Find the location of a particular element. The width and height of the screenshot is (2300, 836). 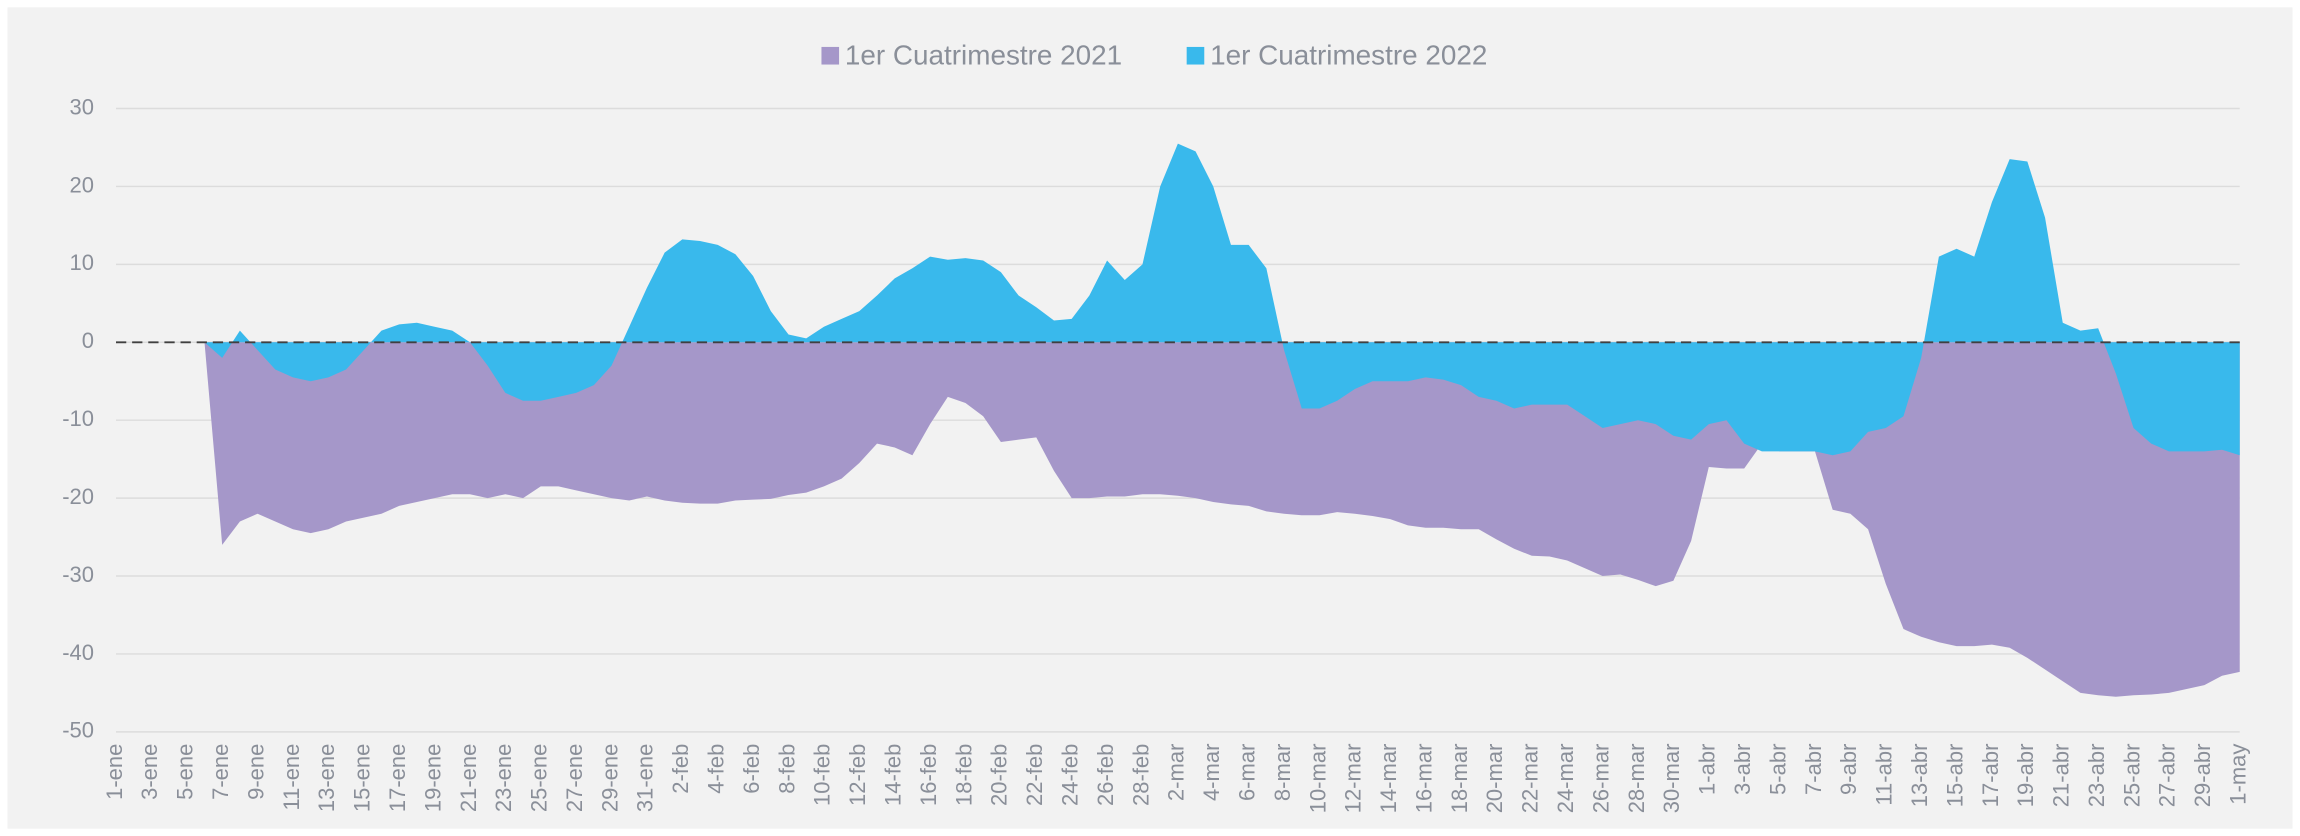

y-tick-label: -50 is located at coordinates (78, 730).